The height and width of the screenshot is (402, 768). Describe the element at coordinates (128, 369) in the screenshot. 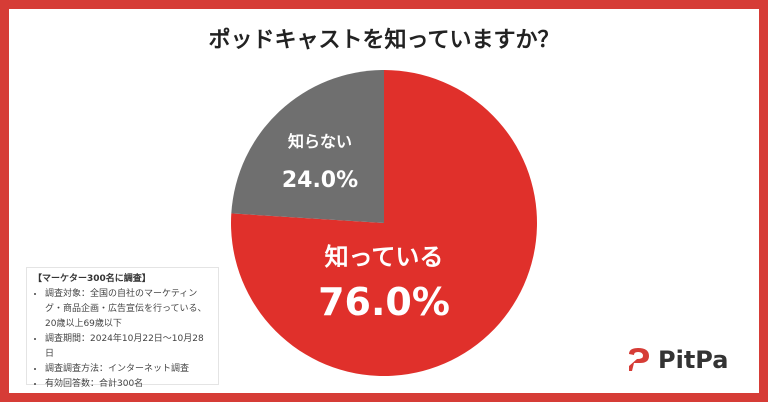

I see `survey-note-item: 調査調査方法：インターネット調査` at that location.